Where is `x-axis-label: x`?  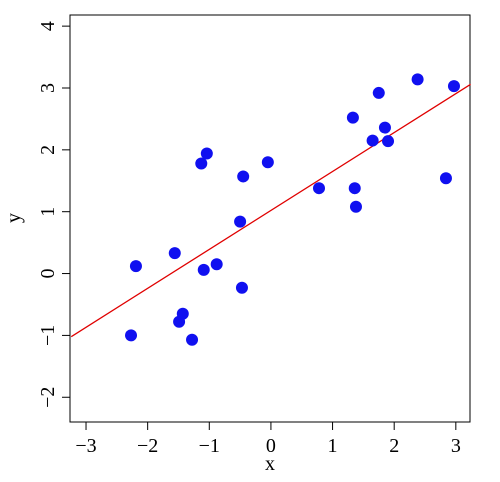 x-axis-label: x is located at coordinates (270, 464).